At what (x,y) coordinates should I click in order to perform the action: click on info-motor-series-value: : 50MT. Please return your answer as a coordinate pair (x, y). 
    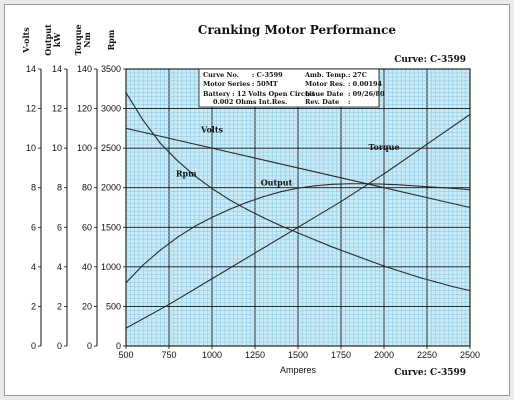
    Looking at the image, I should click on (265, 84).